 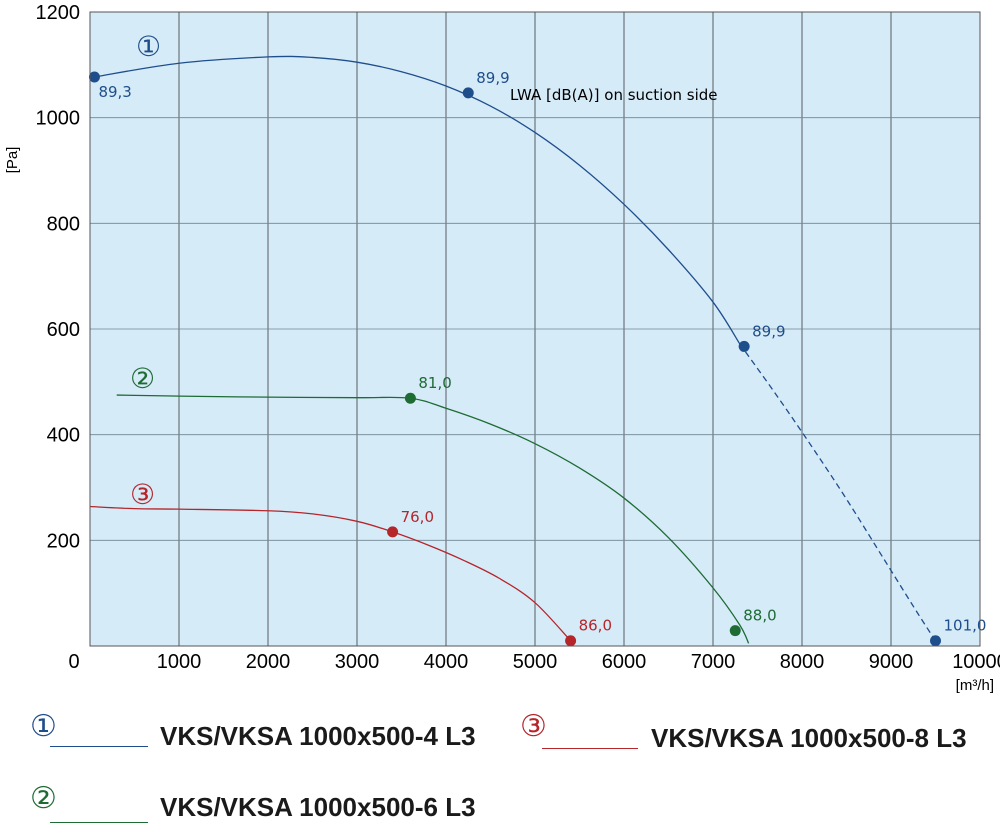 I want to click on annotation-lwa: LWA [dB(A)] on suction side, so click(x=614, y=95).